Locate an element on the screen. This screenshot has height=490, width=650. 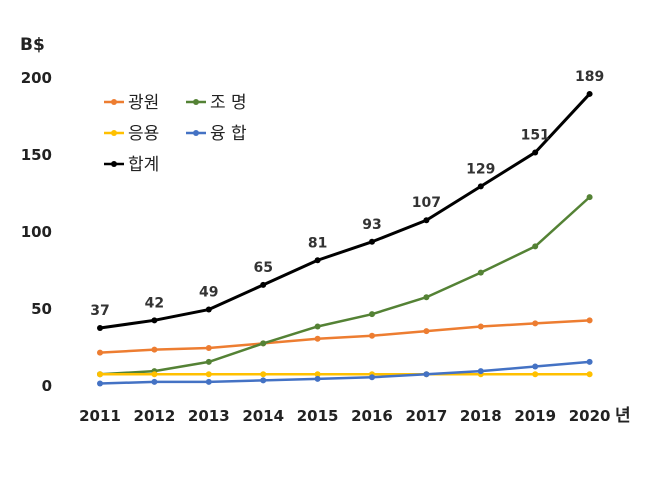
y-axis-ticks: 0 50 100 150 200 is located at coordinates (36, 232).